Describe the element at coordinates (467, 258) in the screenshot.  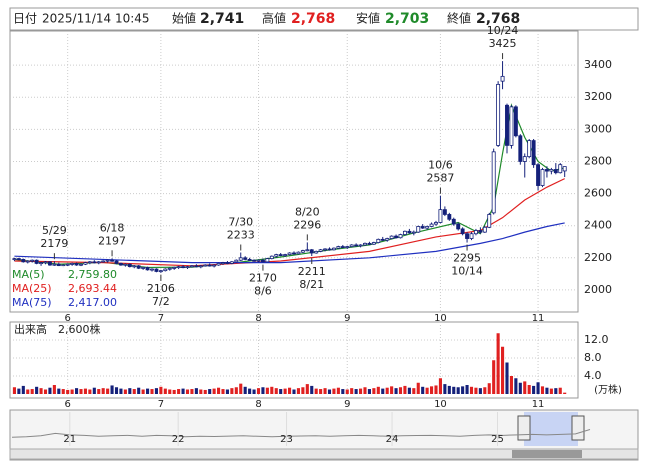
I see `annotation-price: 2295` at that location.